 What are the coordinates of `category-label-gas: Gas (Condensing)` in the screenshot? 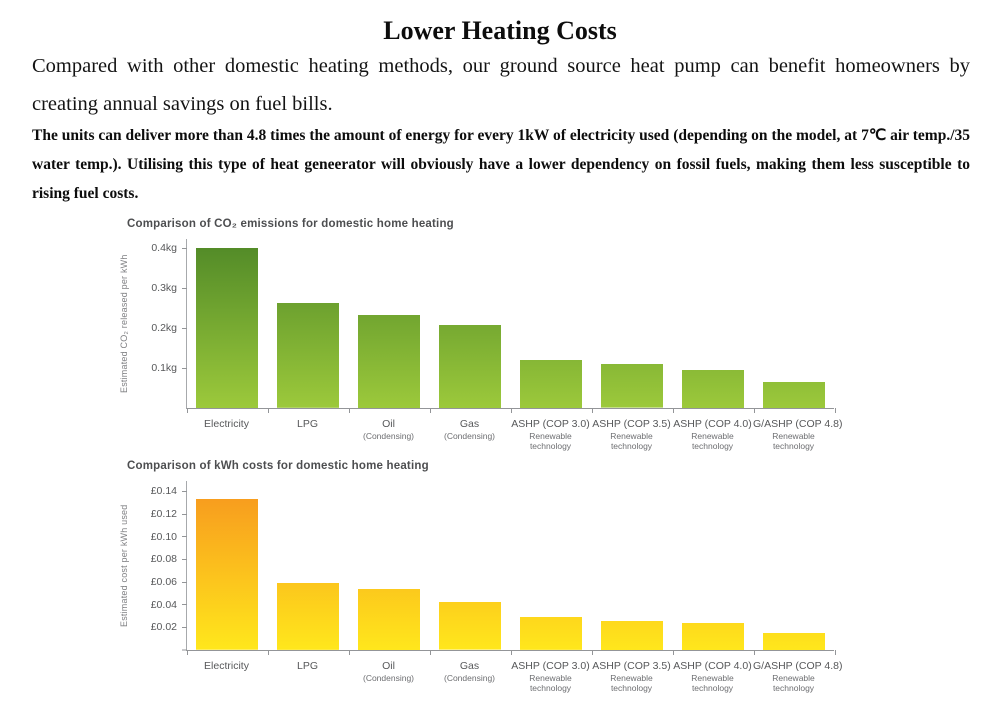 It's located at (469, 676).